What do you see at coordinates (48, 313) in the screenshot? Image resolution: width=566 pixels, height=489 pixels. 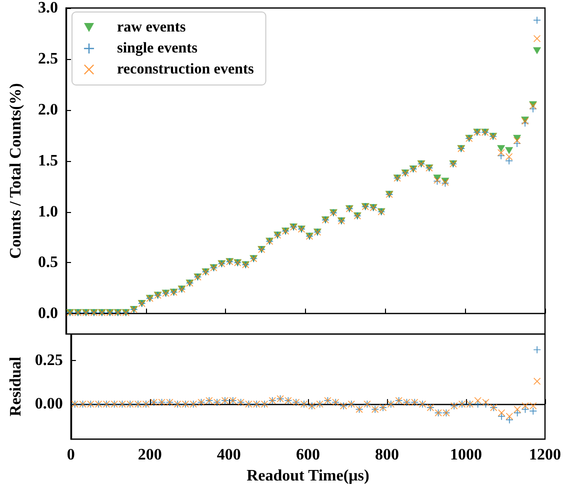 I see `y-tick-label: 0.0` at bounding box center [48, 313].